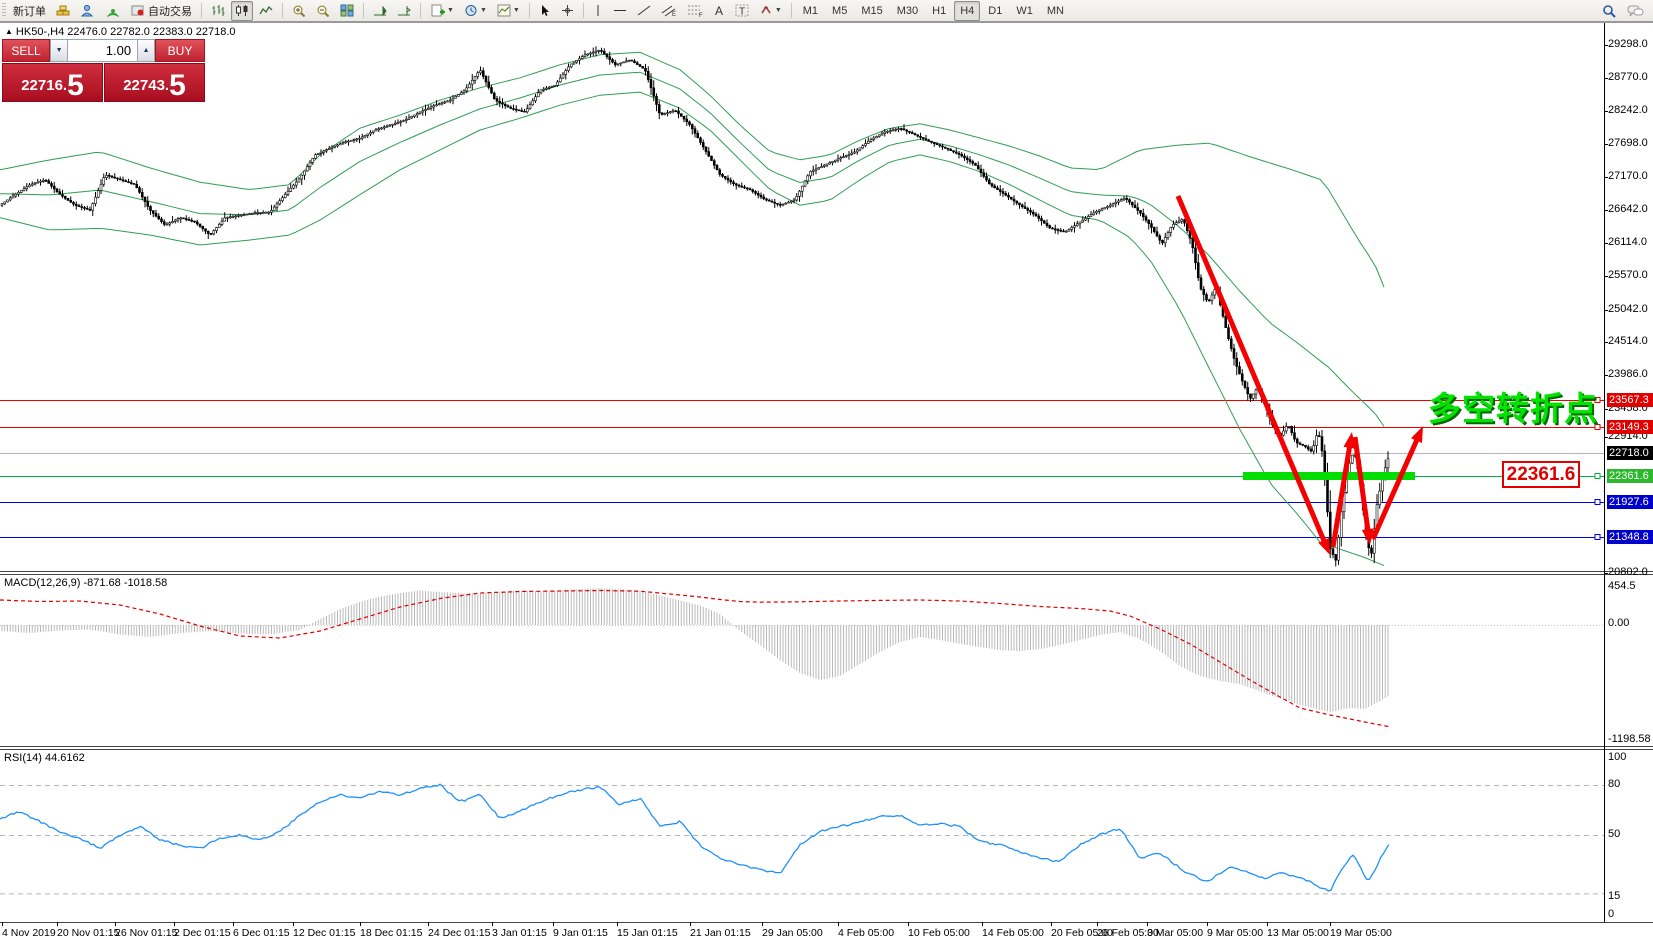 This screenshot has height=942, width=1653. What do you see at coordinates (266, 11) in the screenshot?
I see `line-chart-icon` at bounding box center [266, 11].